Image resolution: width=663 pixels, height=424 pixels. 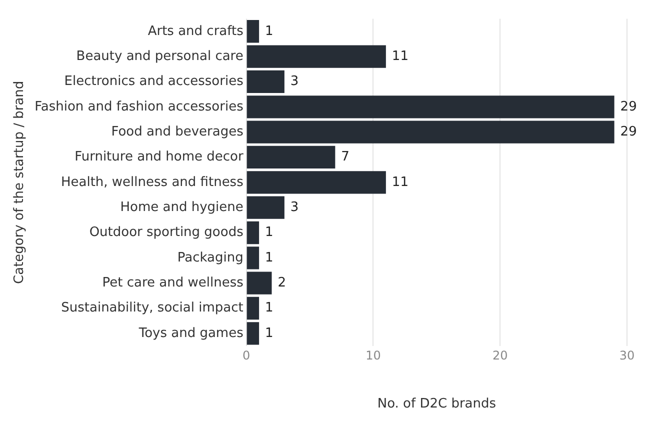 I want to click on y-tick-label: Fashion and fashion accessories, so click(x=139, y=106).